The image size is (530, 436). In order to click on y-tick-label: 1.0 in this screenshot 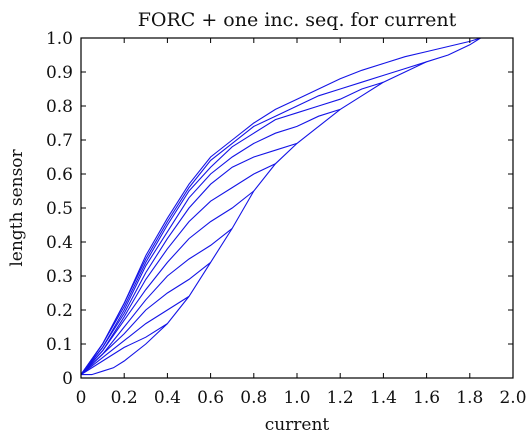, I will do `click(59, 39)`.